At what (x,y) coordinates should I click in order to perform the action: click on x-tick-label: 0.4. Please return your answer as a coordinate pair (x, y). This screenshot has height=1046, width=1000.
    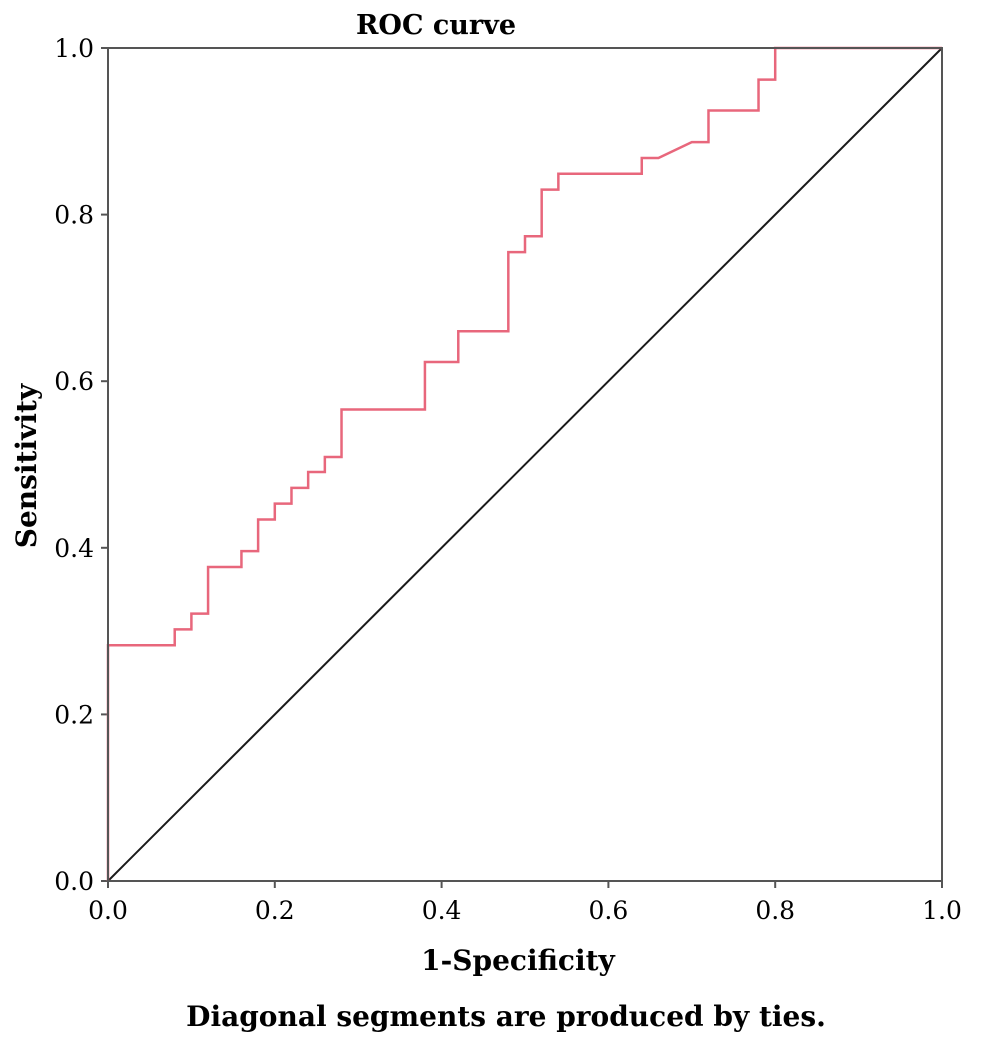
    Looking at the image, I should click on (442, 910).